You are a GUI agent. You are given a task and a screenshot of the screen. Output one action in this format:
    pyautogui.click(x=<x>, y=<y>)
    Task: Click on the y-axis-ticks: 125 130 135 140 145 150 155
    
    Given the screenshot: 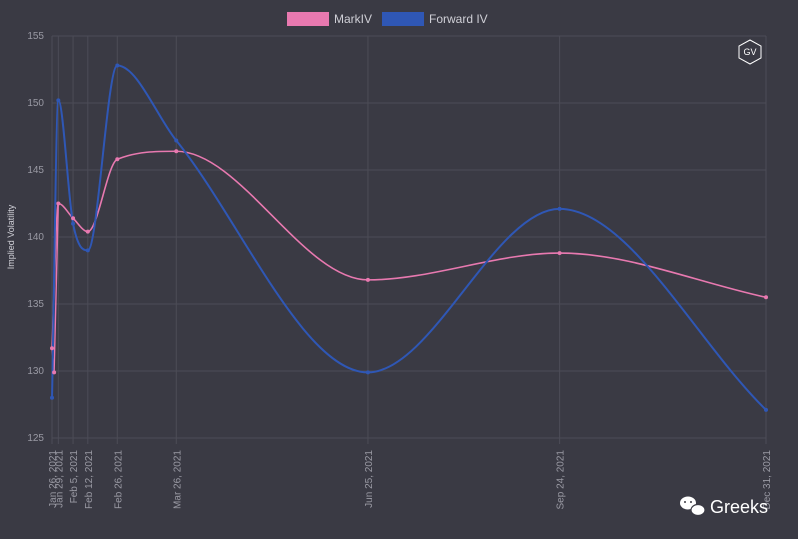 What is the action you would take?
    pyautogui.click(x=35, y=237)
    